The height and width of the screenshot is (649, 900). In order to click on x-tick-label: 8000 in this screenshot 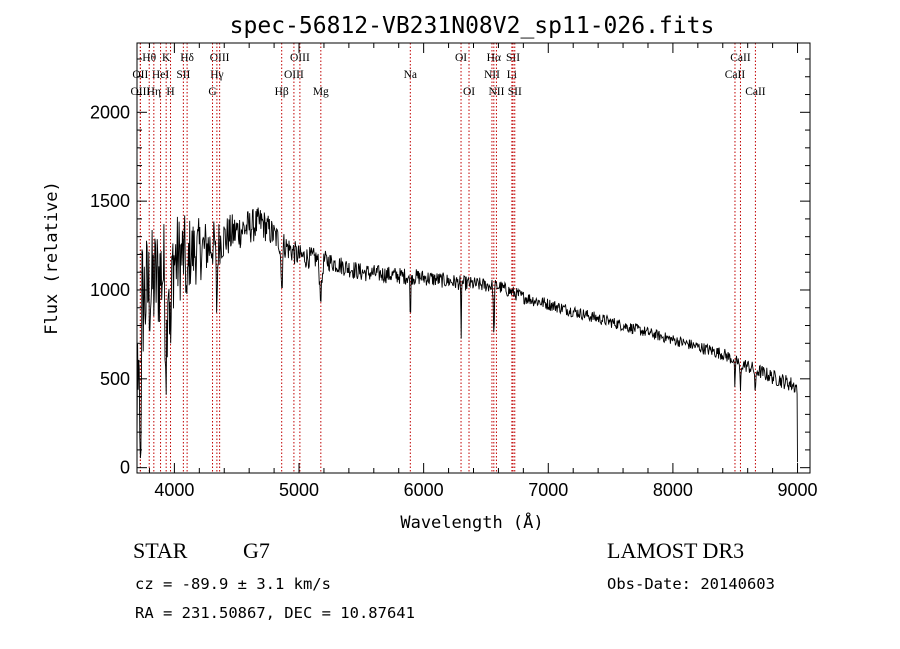, I will do `click(673, 490)`.